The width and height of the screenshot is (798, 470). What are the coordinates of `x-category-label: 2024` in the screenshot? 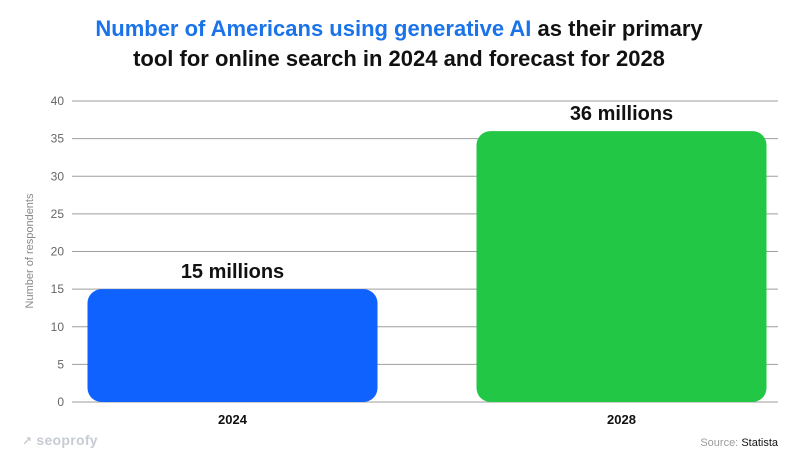 It's located at (233, 419).